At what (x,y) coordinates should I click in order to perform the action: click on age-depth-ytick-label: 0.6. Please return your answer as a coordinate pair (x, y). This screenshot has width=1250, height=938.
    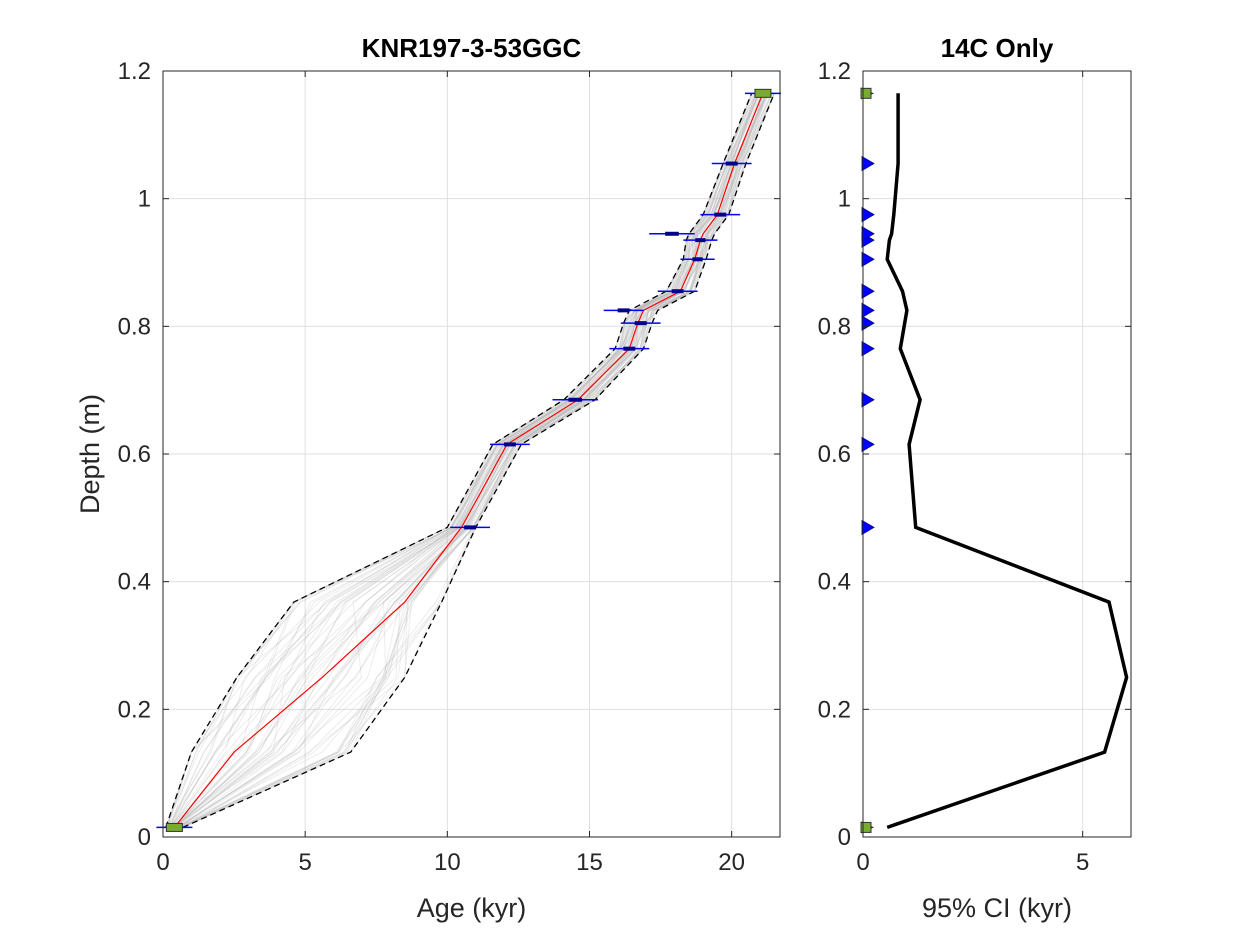
    Looking at the image, I should click on (134, 454).